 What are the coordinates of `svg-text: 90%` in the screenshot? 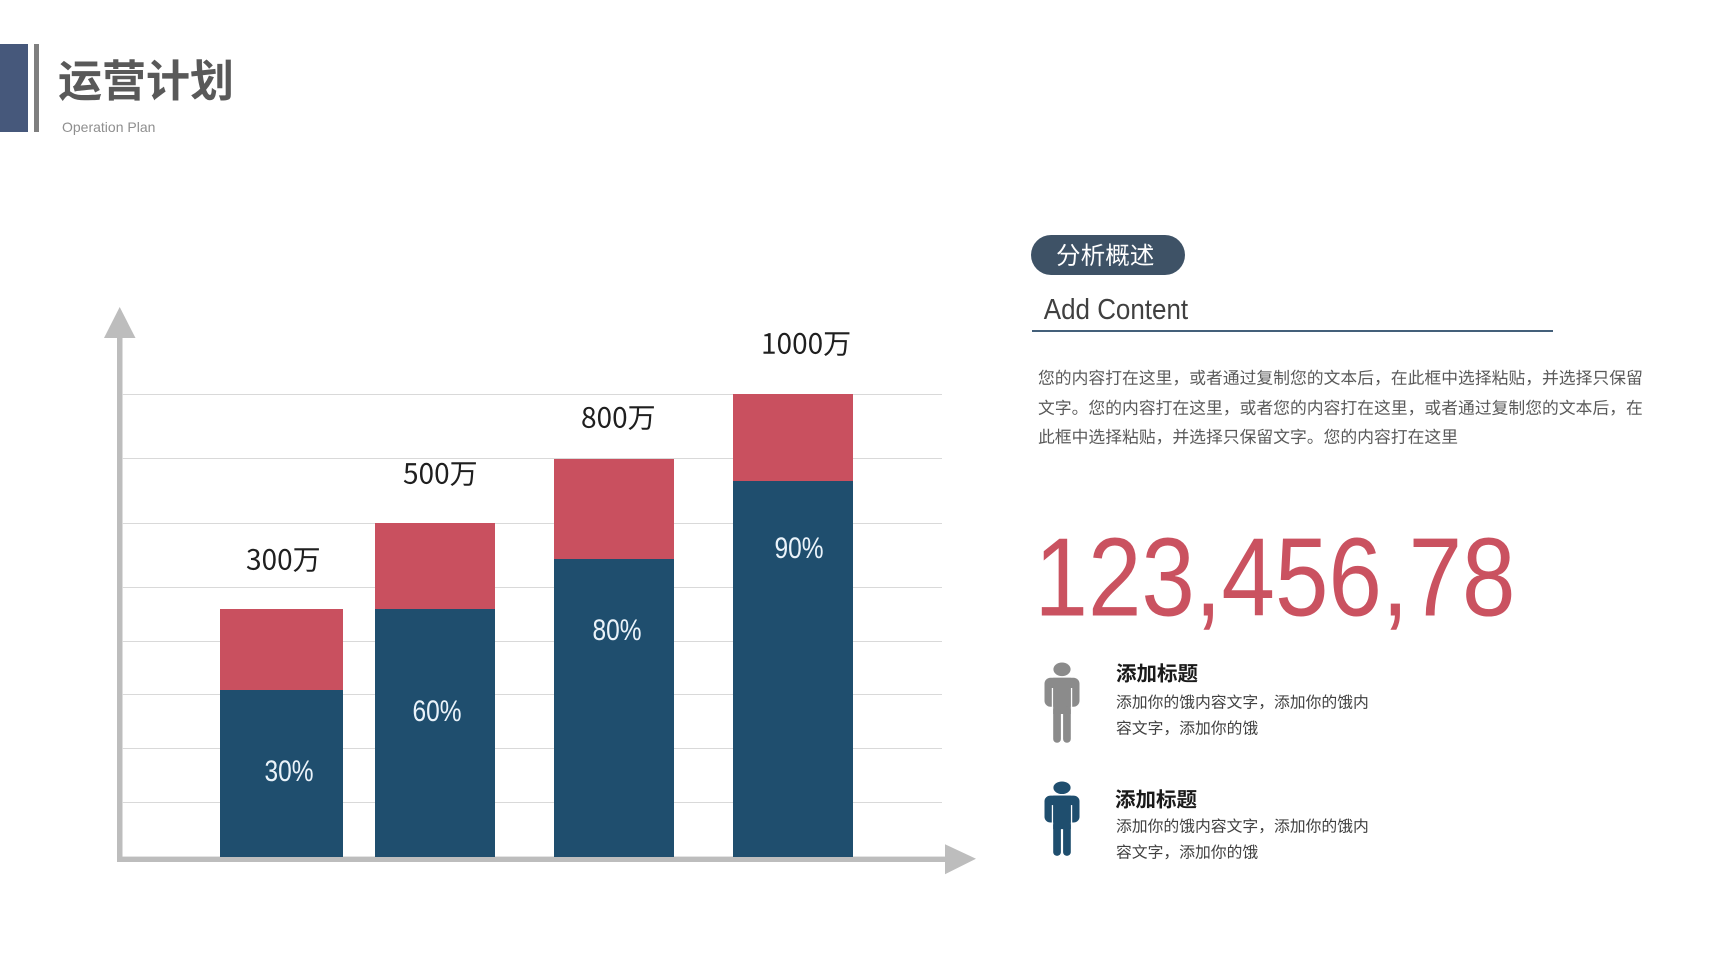 It's located at (799, 548).